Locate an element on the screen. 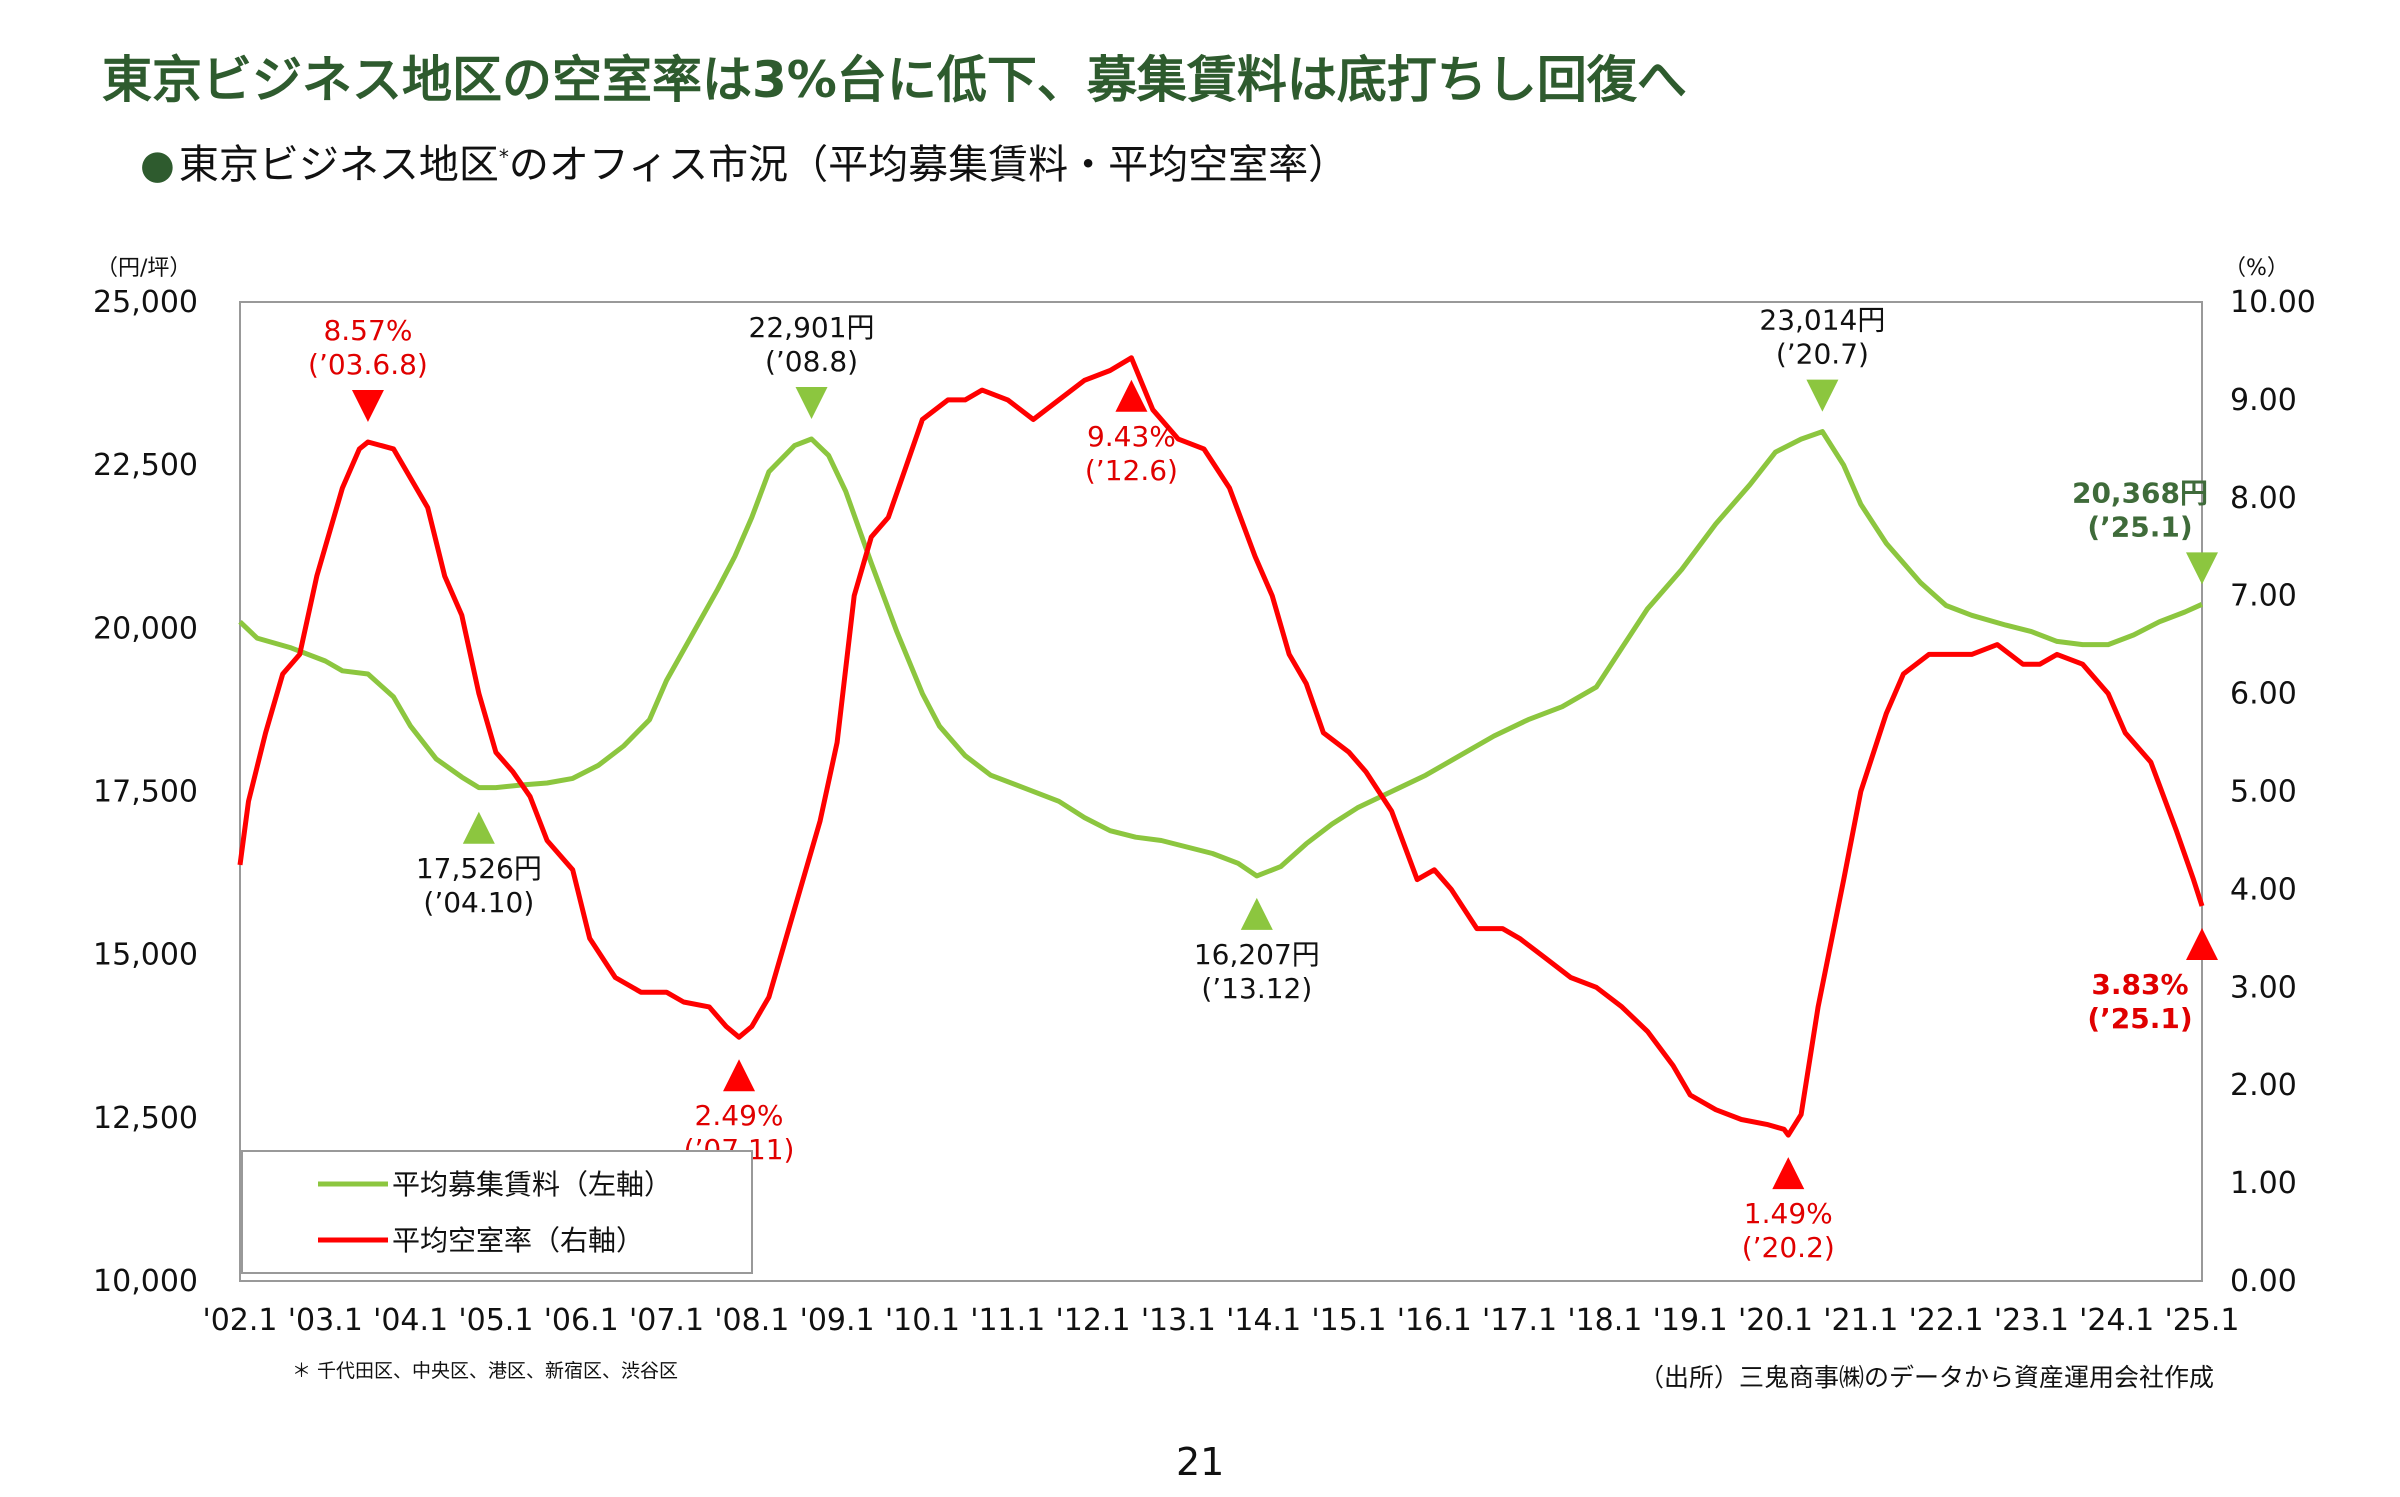  left-axis-unit: （円/坪） is located at coordinates (144, 268).